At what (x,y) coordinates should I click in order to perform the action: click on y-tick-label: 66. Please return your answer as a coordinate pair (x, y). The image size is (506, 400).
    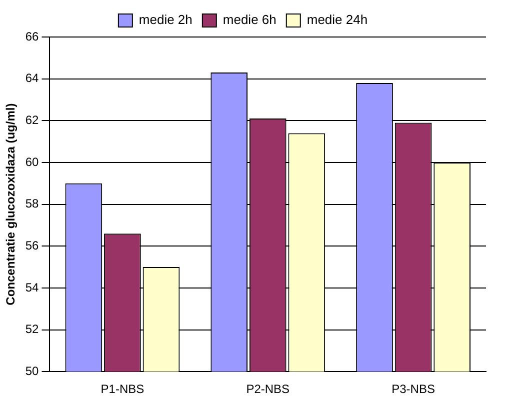
    Looking at the image, I should click on (32, 36).